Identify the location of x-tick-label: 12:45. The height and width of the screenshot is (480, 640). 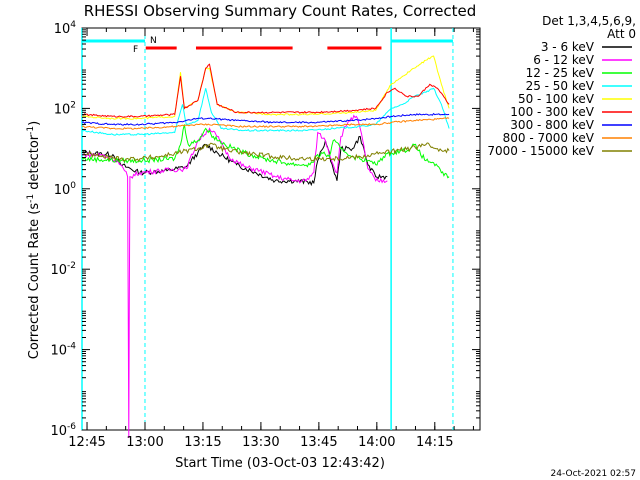
(86, 442).